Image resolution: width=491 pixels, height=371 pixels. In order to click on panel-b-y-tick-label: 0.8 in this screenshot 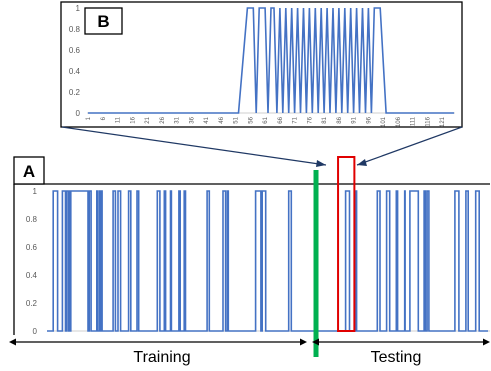, I will do `click(75, 29)`.